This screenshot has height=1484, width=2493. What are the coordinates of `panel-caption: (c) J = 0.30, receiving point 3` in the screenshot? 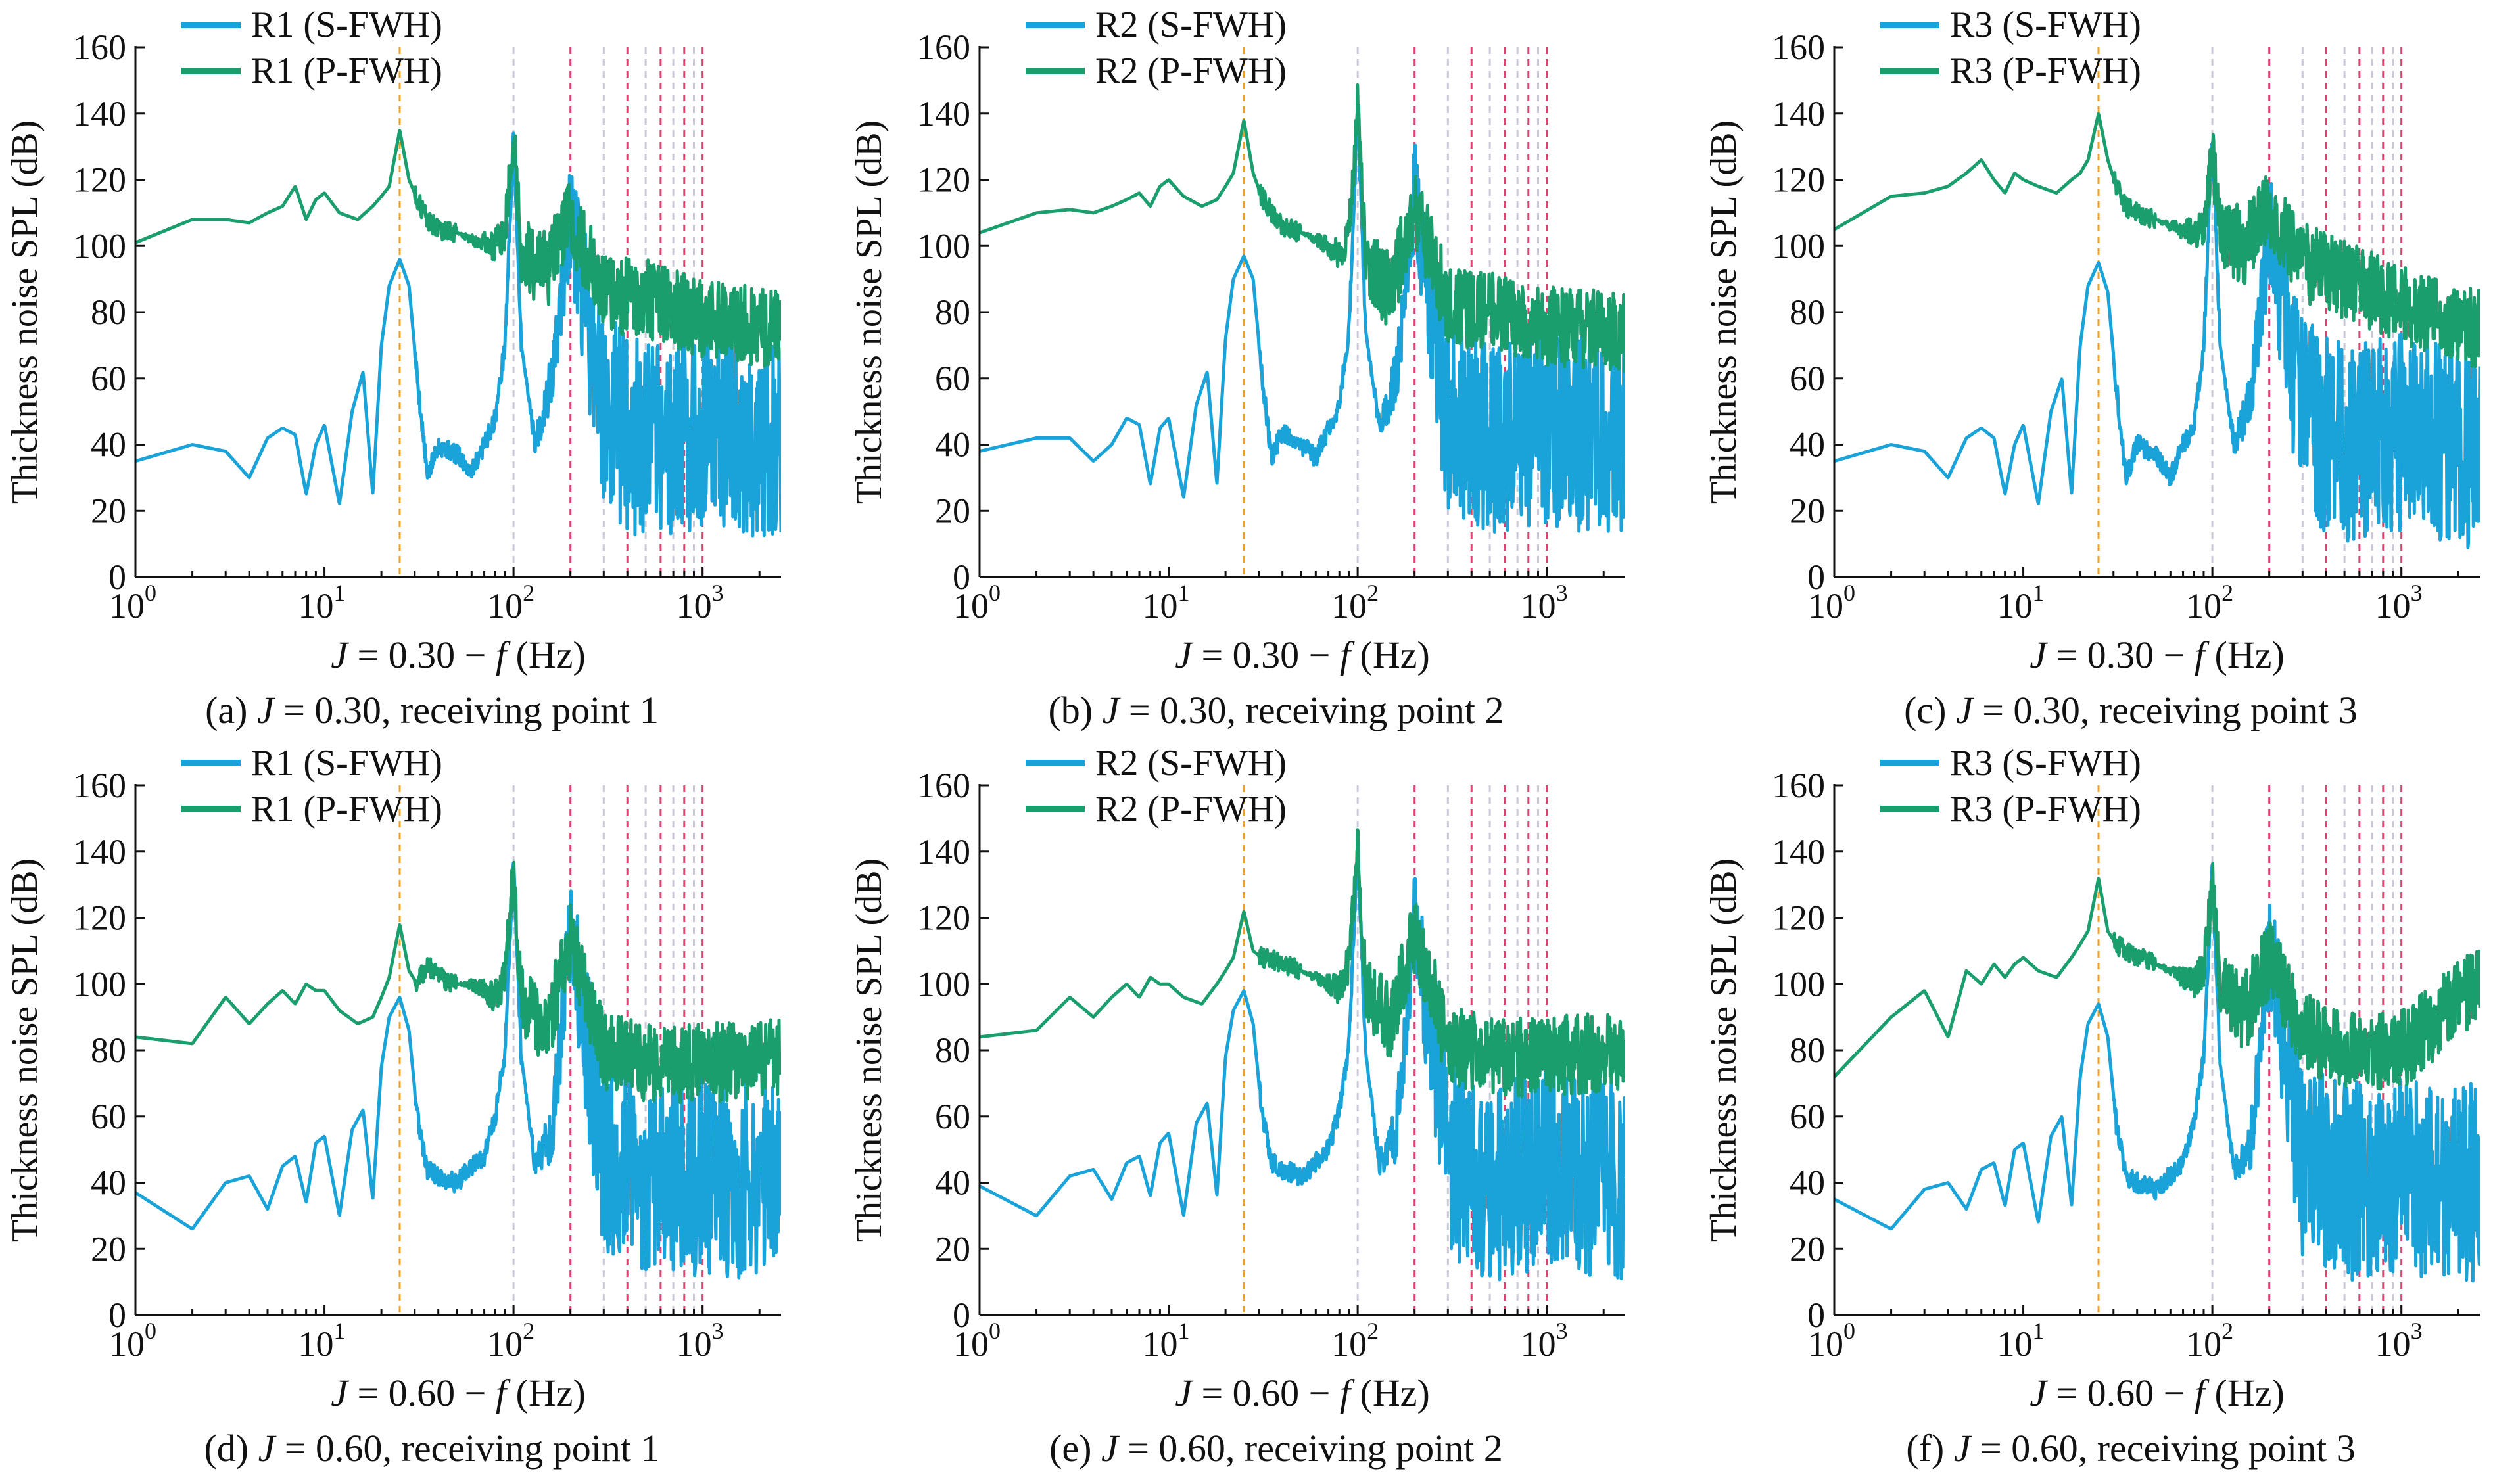 It's located at (2131, 710).